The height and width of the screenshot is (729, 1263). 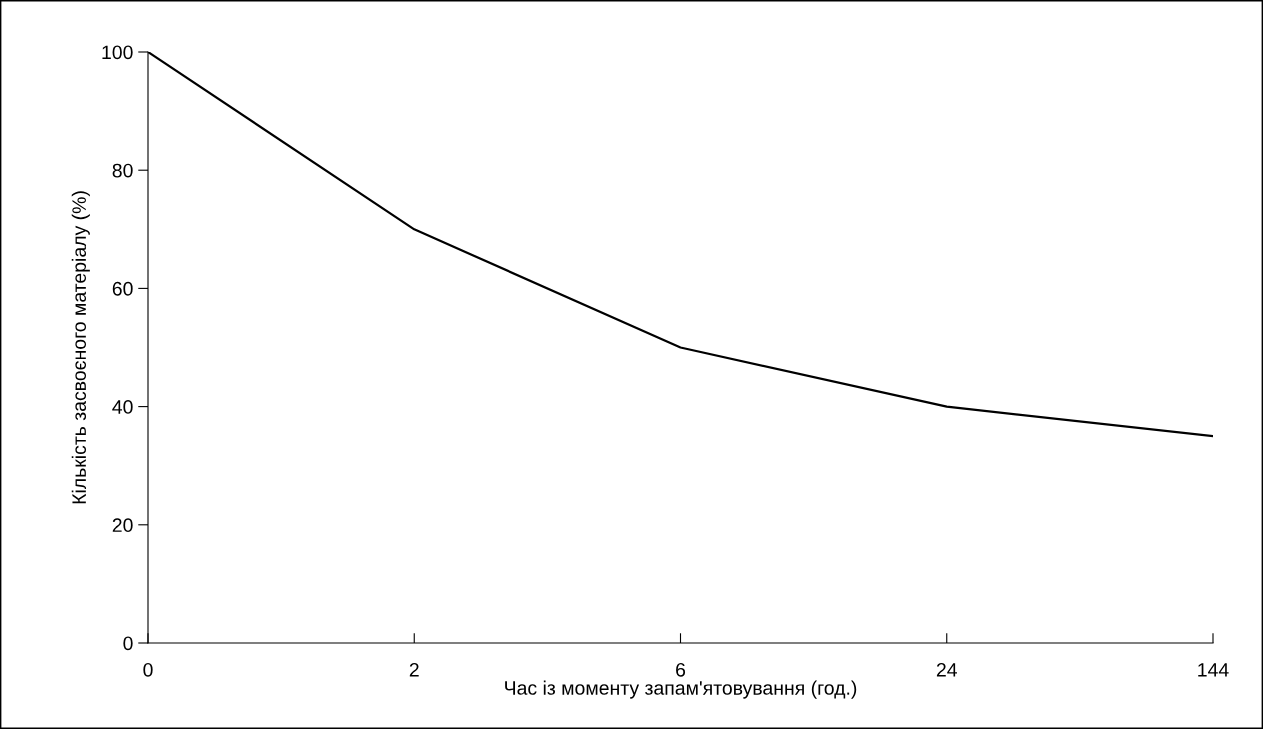 What do you see at coordinates (122, 288) in the screenshot?
I see `y-tick-label: 60` at bounding box center [122, 288].